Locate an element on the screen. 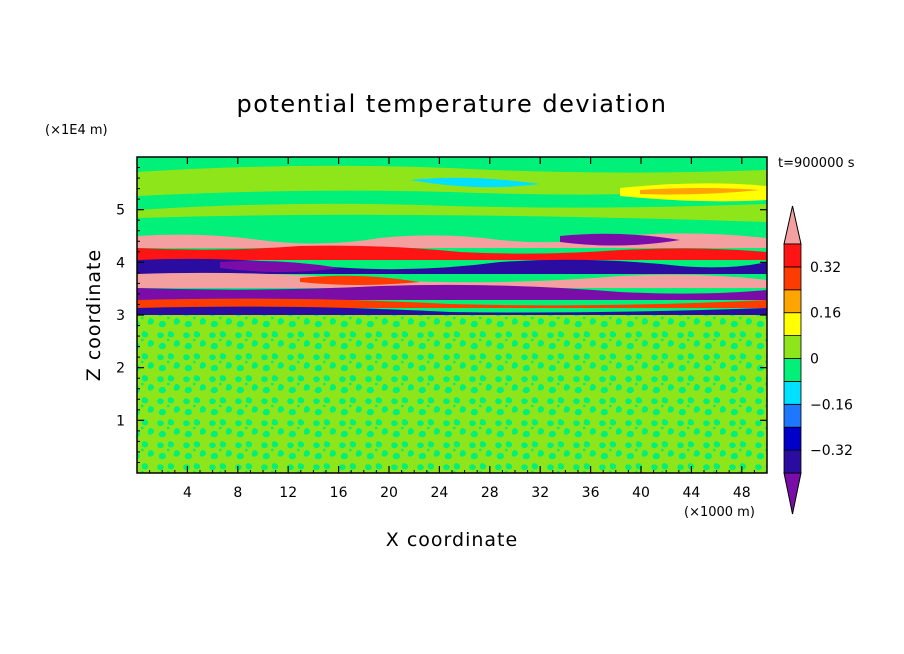 This screenshot has width=904, height=654. x-tick-label: 48 is located at coordinates (742, 493).